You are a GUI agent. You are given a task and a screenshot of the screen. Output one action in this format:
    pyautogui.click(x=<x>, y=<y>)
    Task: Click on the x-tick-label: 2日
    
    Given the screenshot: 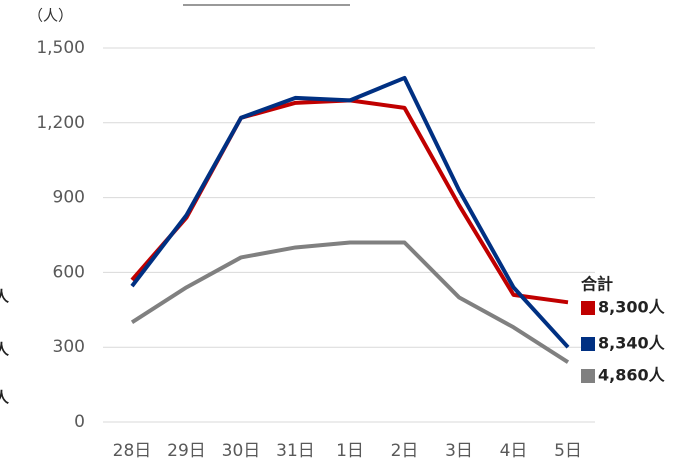 What is the action you would take?
    pyautogui.click(x=405, y=451)
    